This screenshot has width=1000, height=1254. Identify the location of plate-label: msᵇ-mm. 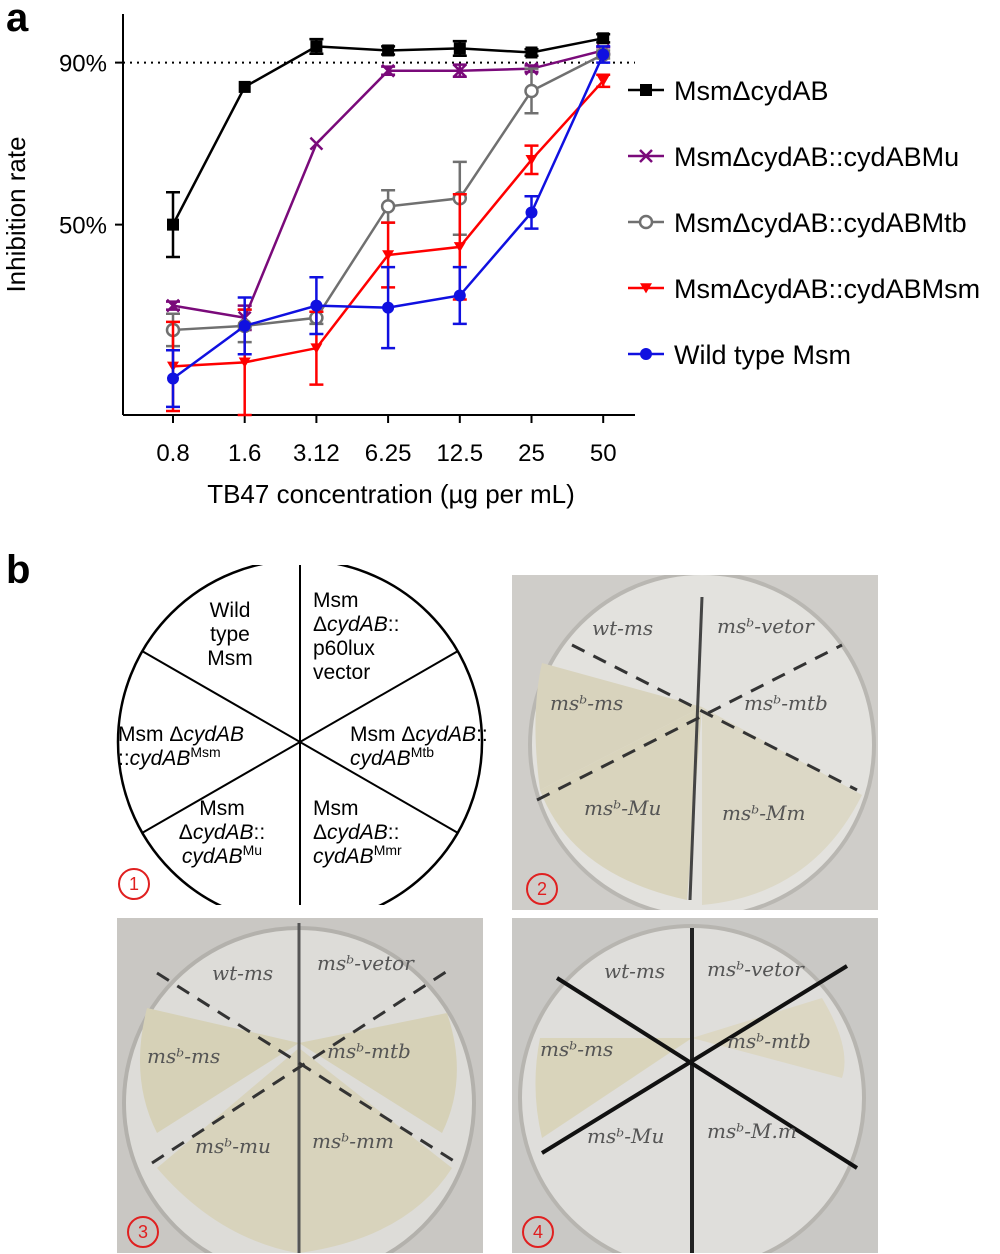
(353, 1141).